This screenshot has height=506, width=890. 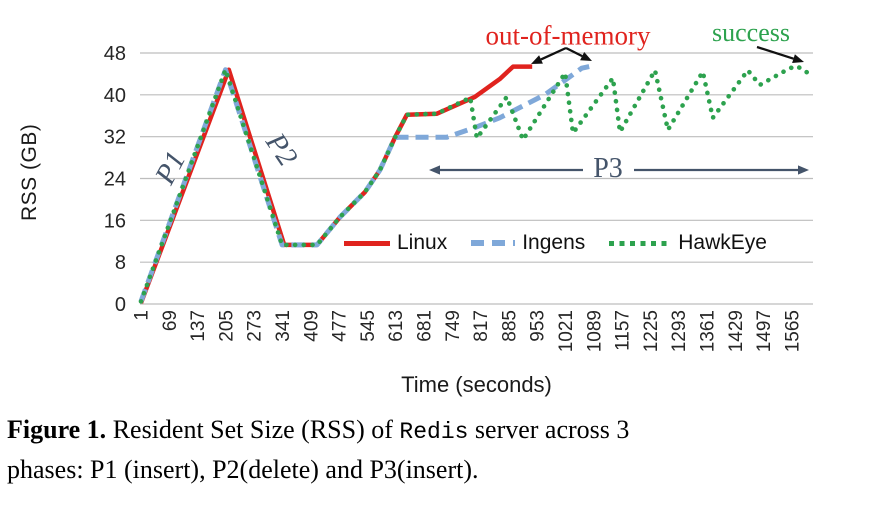 What do you see at coordinates (594, 331) in the screenshot?
I see `x-tick-label: 1089` at bounding box center [594, 331].